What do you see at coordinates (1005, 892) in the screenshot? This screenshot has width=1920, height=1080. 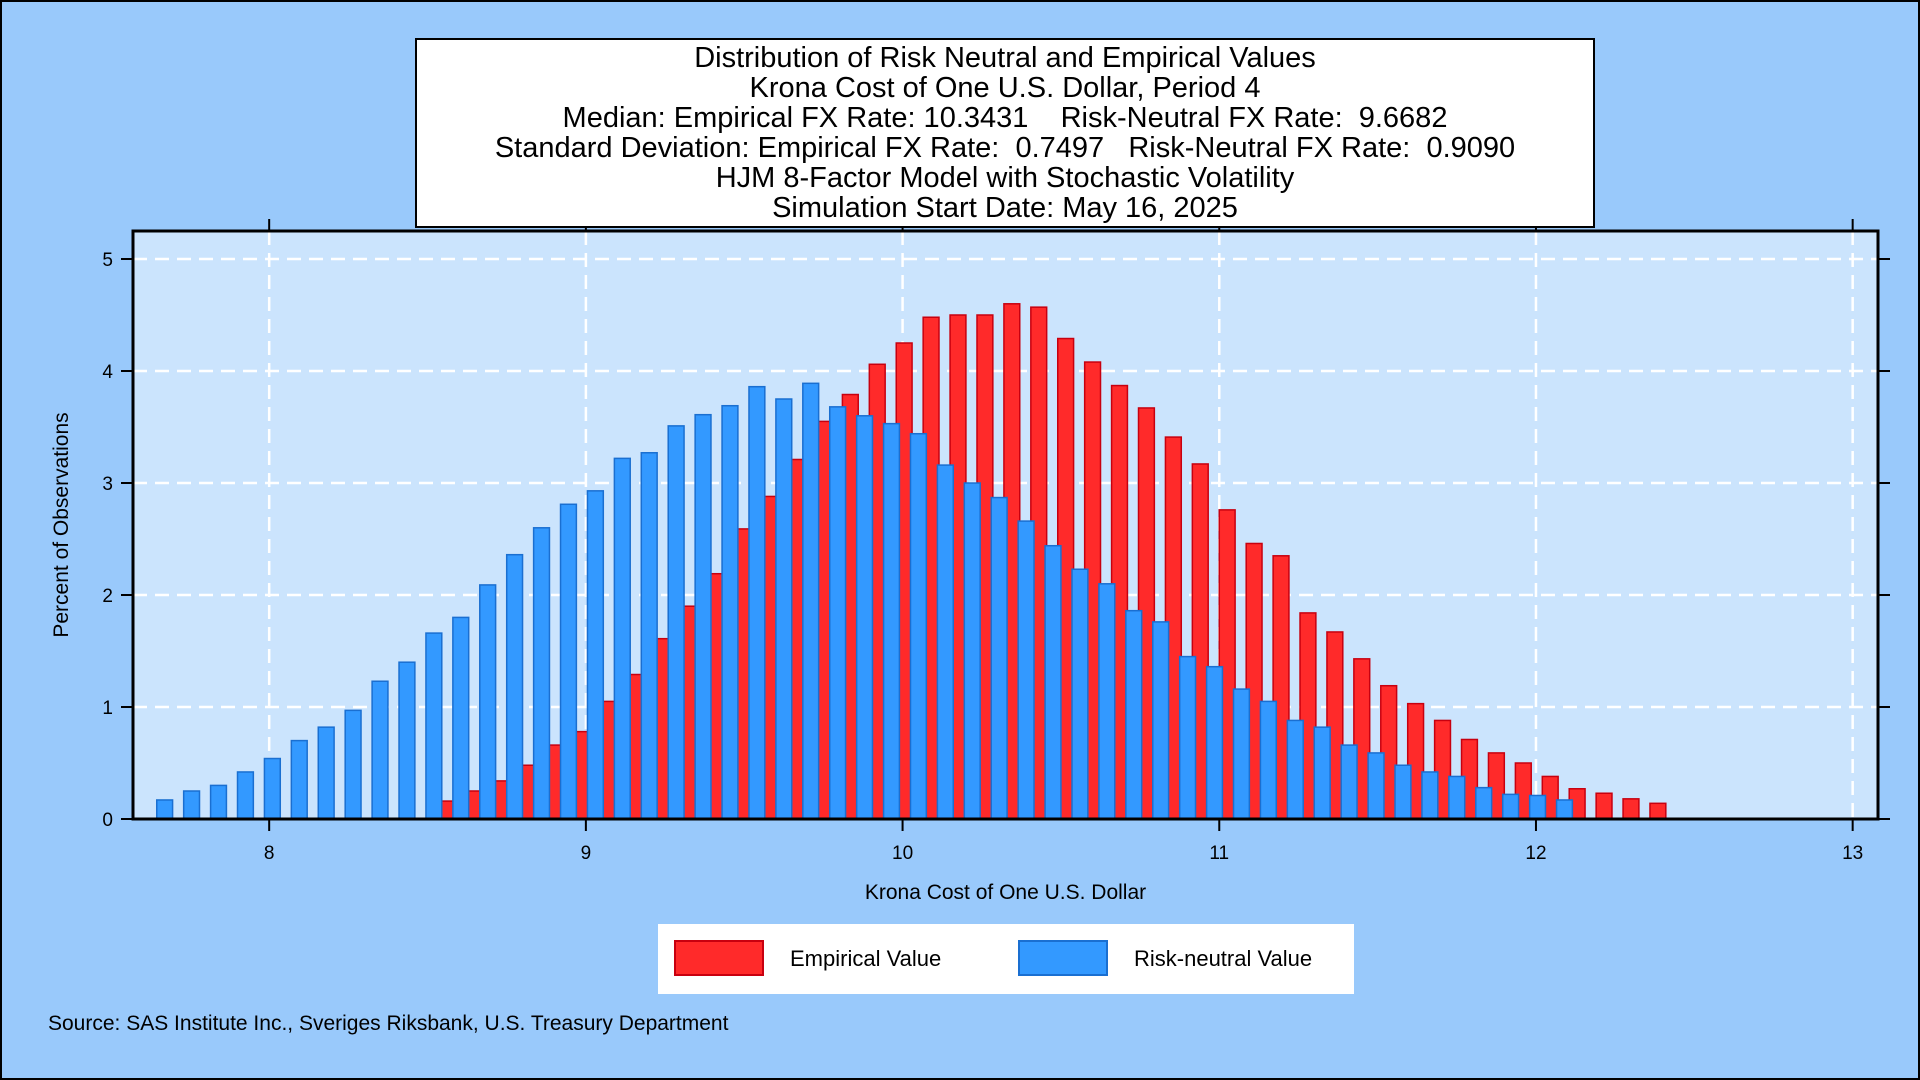 I see `x-axis-title: Krona Cost of One U.S. Dollar` at bounding box center [1005, 892].